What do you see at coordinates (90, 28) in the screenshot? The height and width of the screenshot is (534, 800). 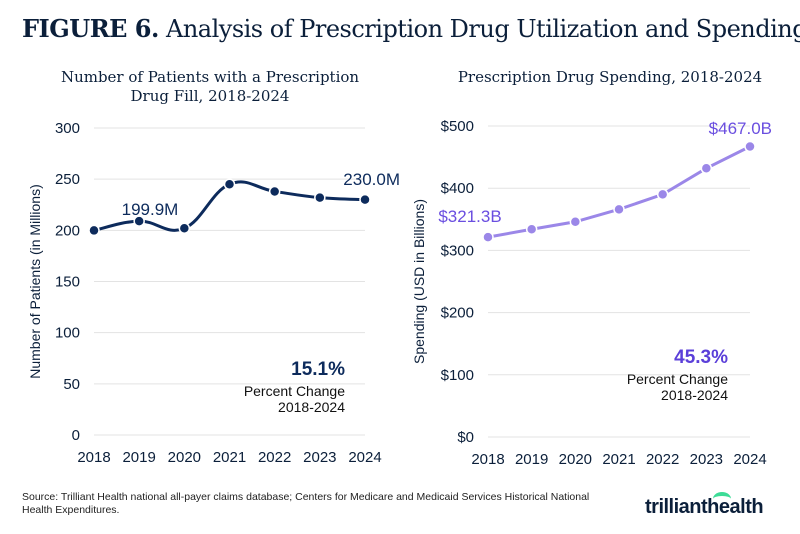 I see `figure-label: FIGURE 6.` at bounding box center [90, 28].